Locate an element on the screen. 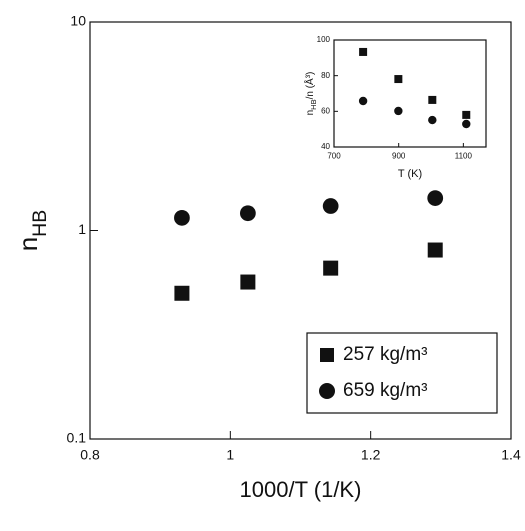 The width and height of the screenshot is (525, 531). x-axis-label: 1000/T (1/K) is located at coordinates (301, 489).